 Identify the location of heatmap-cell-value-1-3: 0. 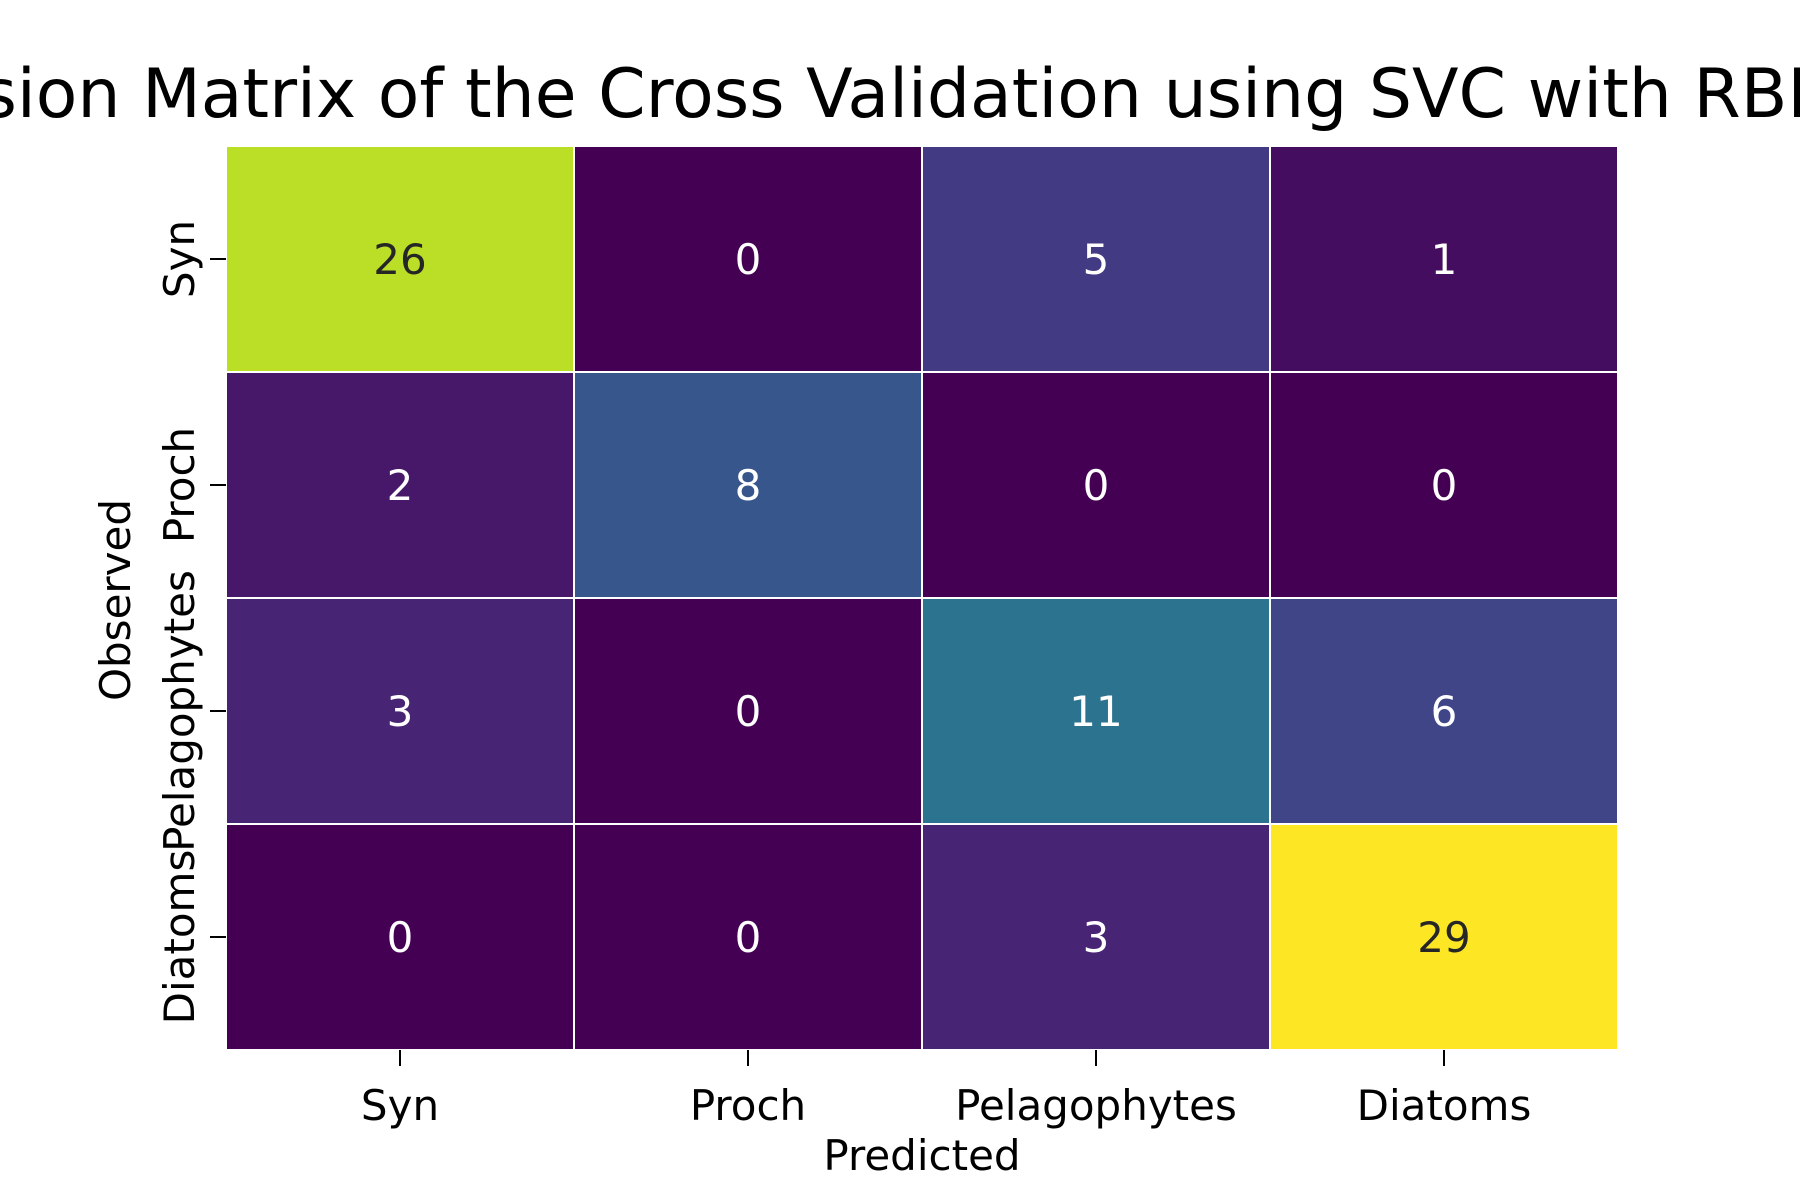
(1444, 485).